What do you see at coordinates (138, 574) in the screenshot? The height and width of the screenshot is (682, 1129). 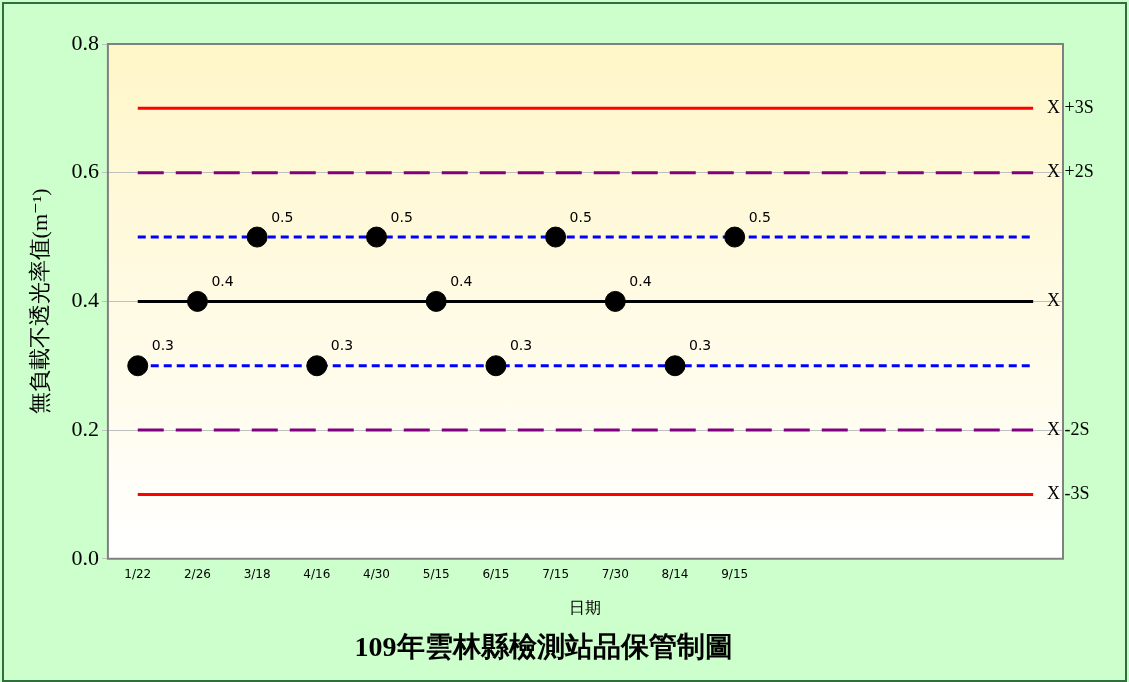 I see `x-tick-label: 1/22` at bounding box center [138, 574].